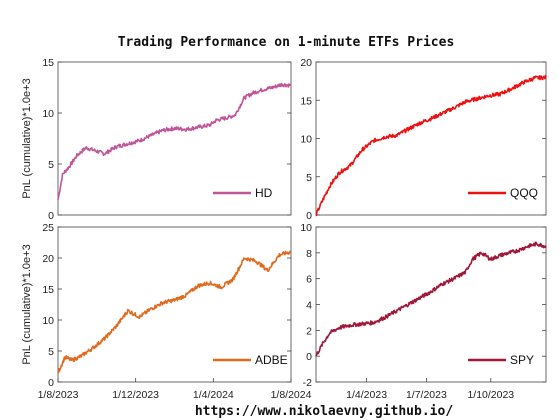 The height and width of the screenshot is (420, 560). I want to click on y-tick-label: -2, so click(307, 383).